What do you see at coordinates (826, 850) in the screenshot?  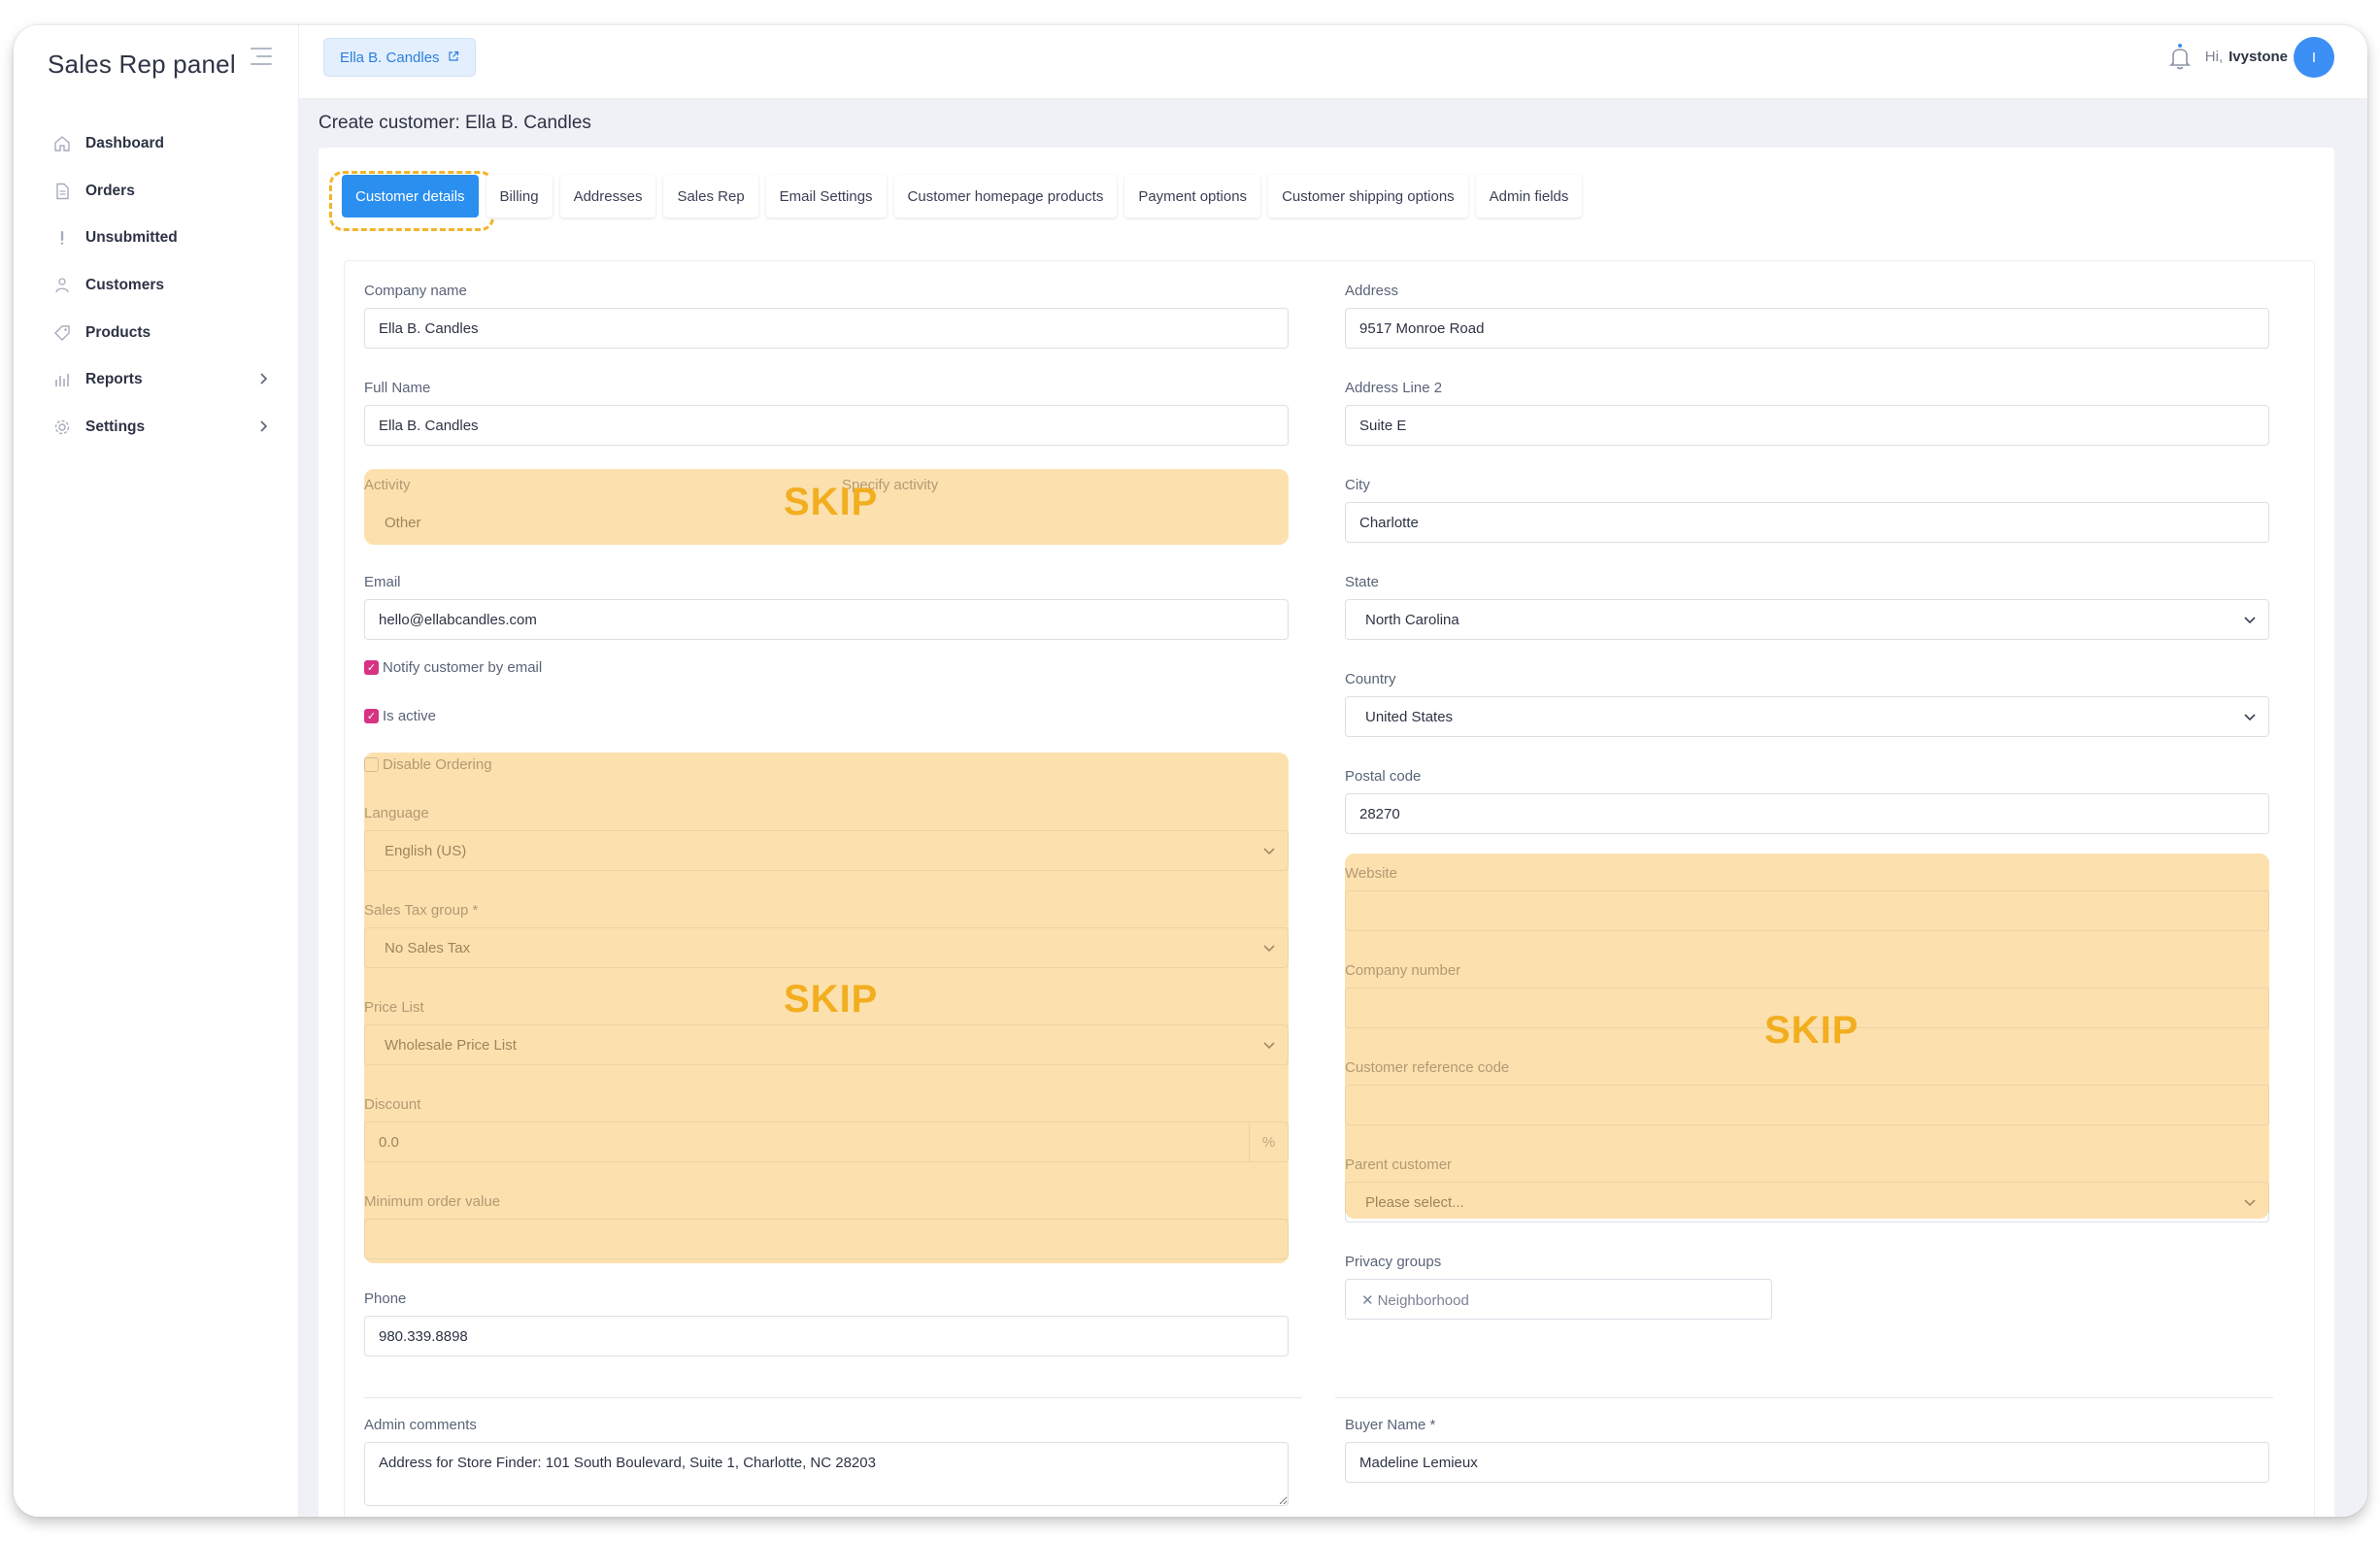 I see `language-select: English (US)` at bounding box center [826, 850].